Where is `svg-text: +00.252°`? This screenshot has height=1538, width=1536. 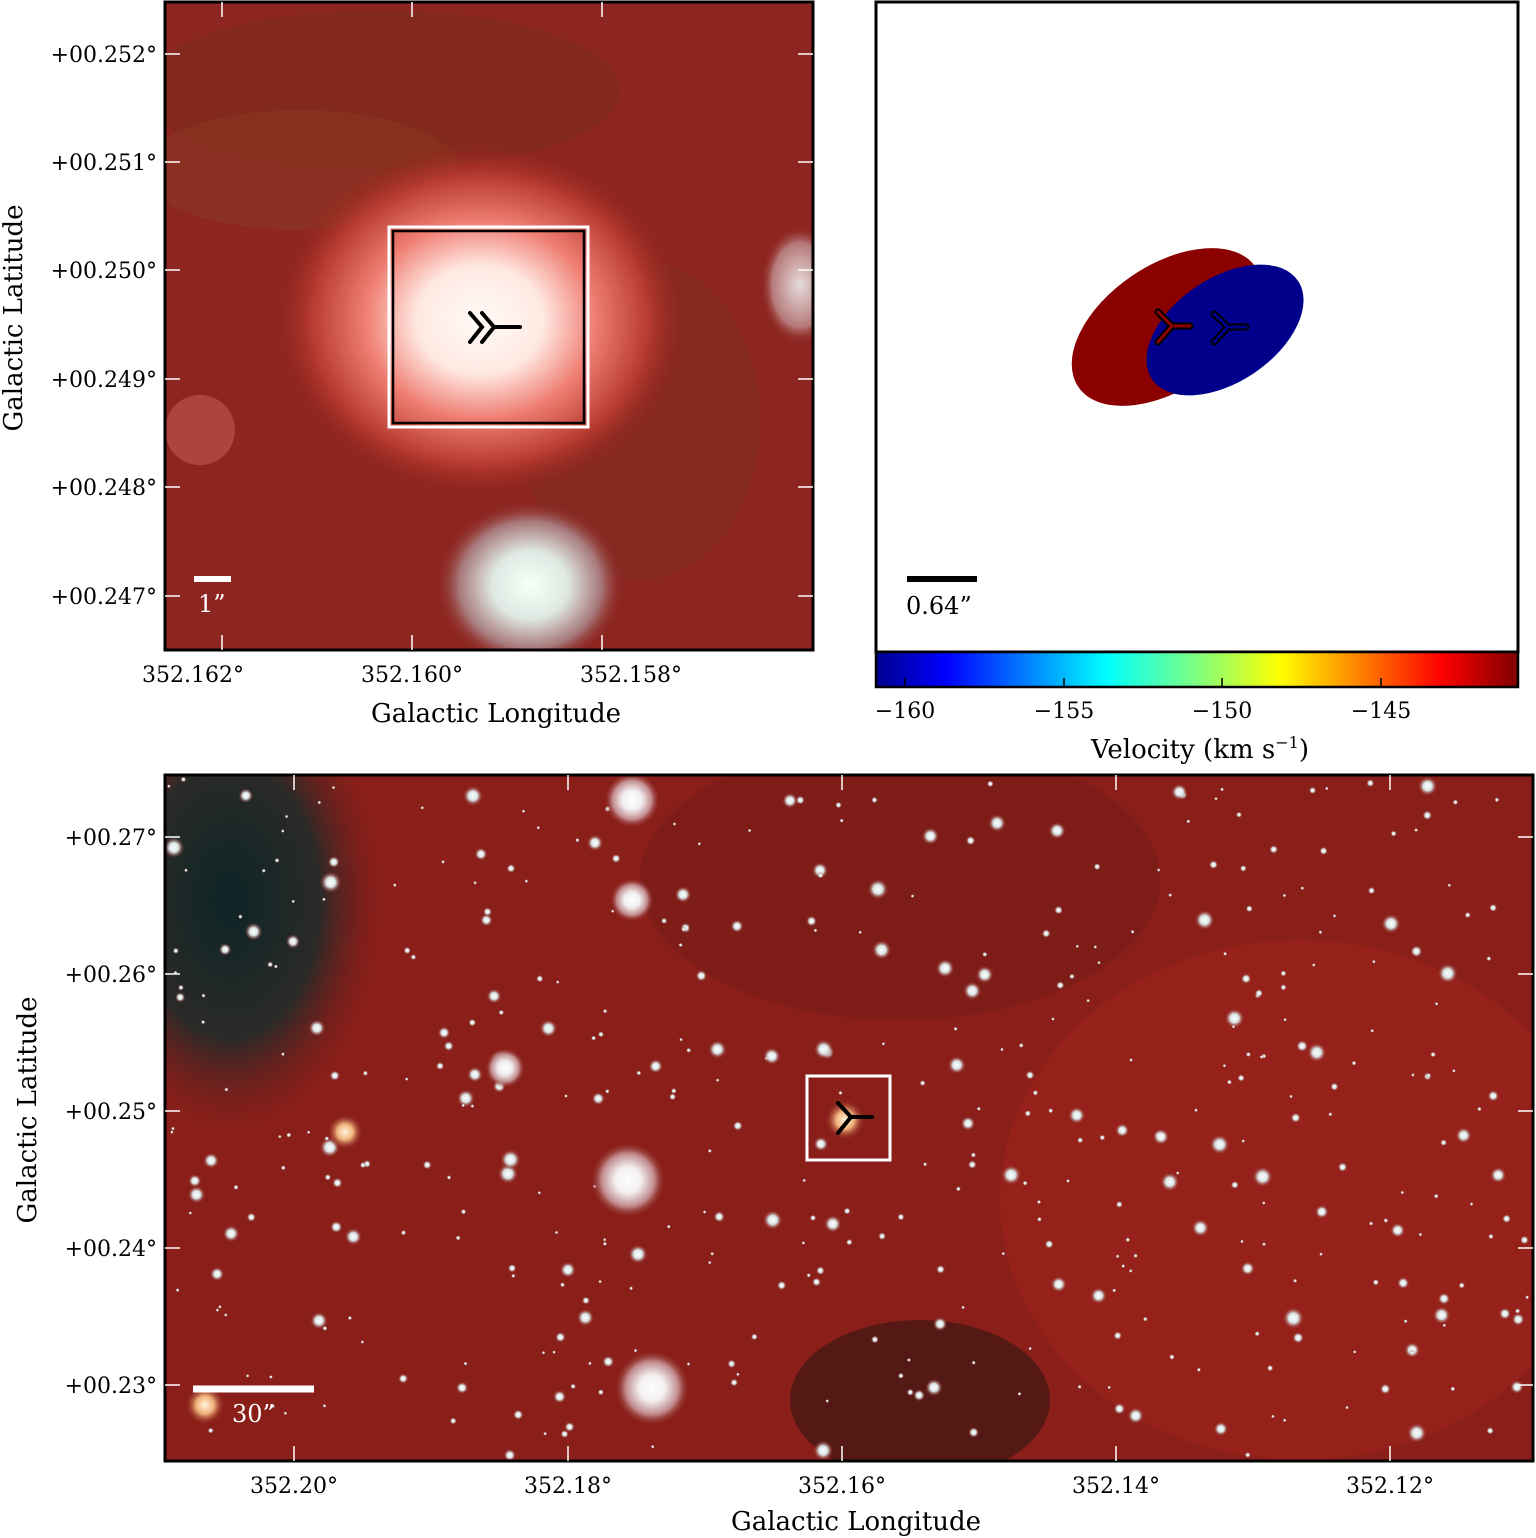 svg-text: +00.252° is located at coordinates (104, 55).